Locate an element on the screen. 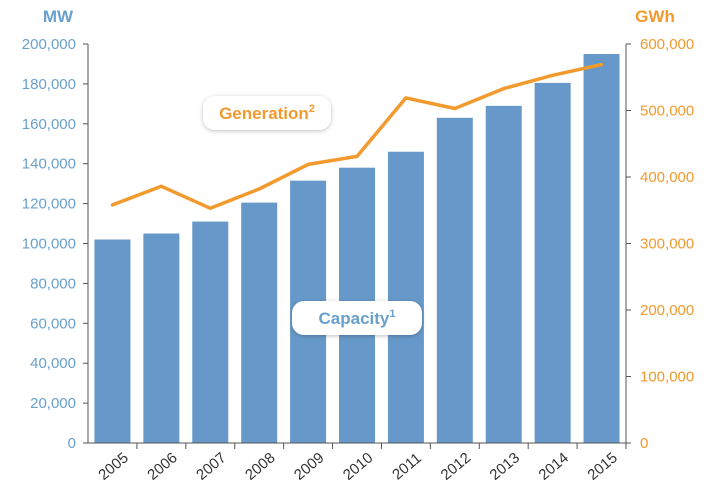  capacity-bar-2014 is located at coordinates (552, 262).